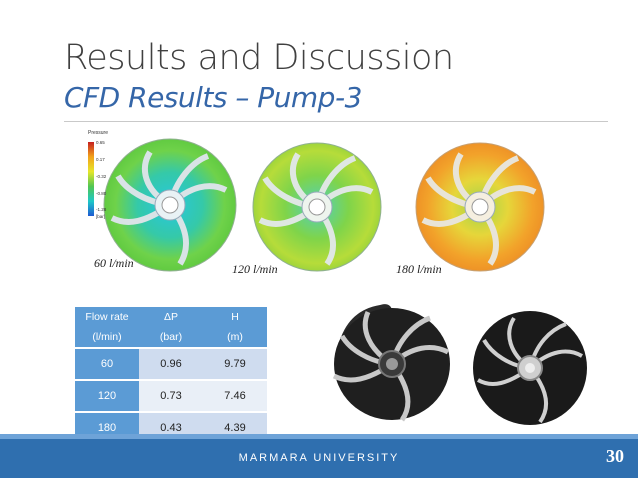 Image resolution: width=638 pixels, height=478 pixels. I want to click on cell-head: 9.79, so click(235, 363).